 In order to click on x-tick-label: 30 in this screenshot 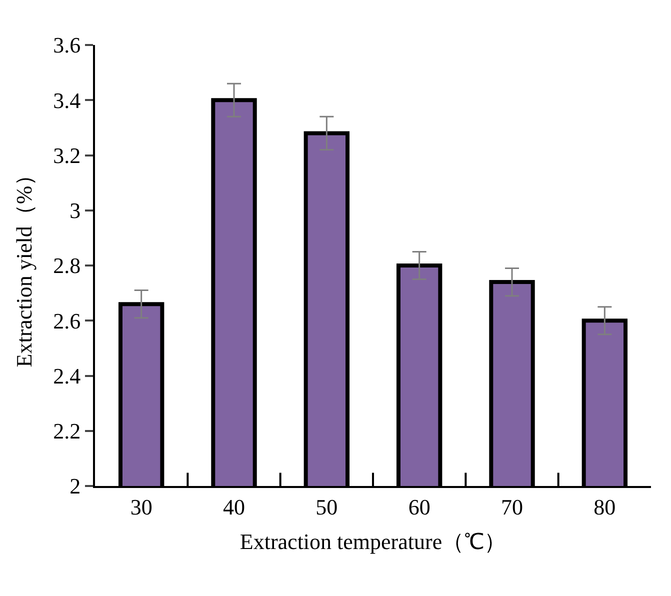, I will do `click(141, 507)`.